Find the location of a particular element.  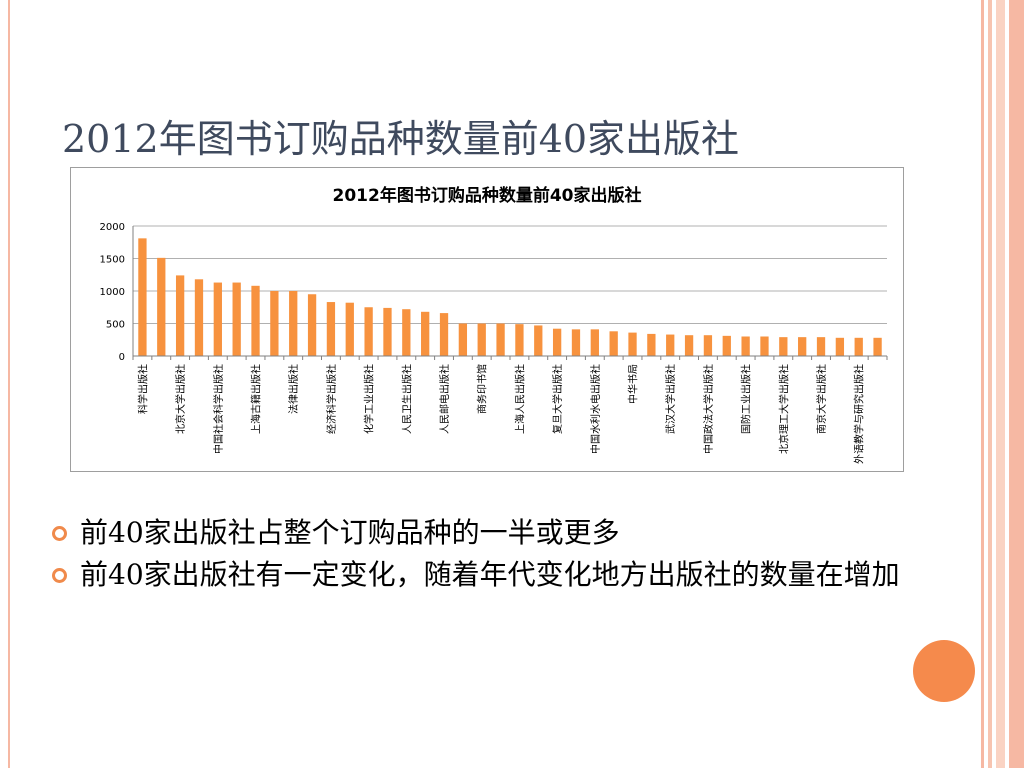

x-tick-label: 中国社会科学出版社 is located at coordinates (218, 409).